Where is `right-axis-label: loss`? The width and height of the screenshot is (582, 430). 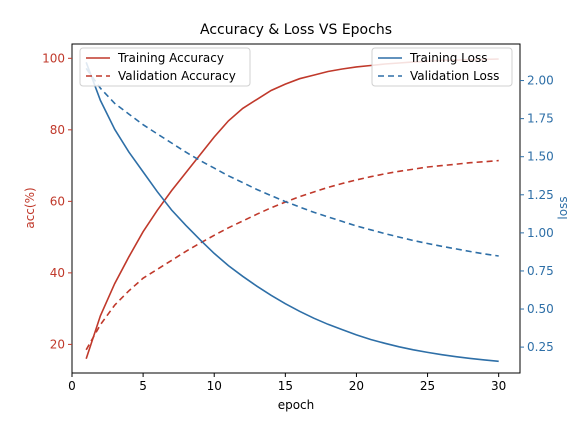 right-axis-label: loss is located at coordinates (563, 207).